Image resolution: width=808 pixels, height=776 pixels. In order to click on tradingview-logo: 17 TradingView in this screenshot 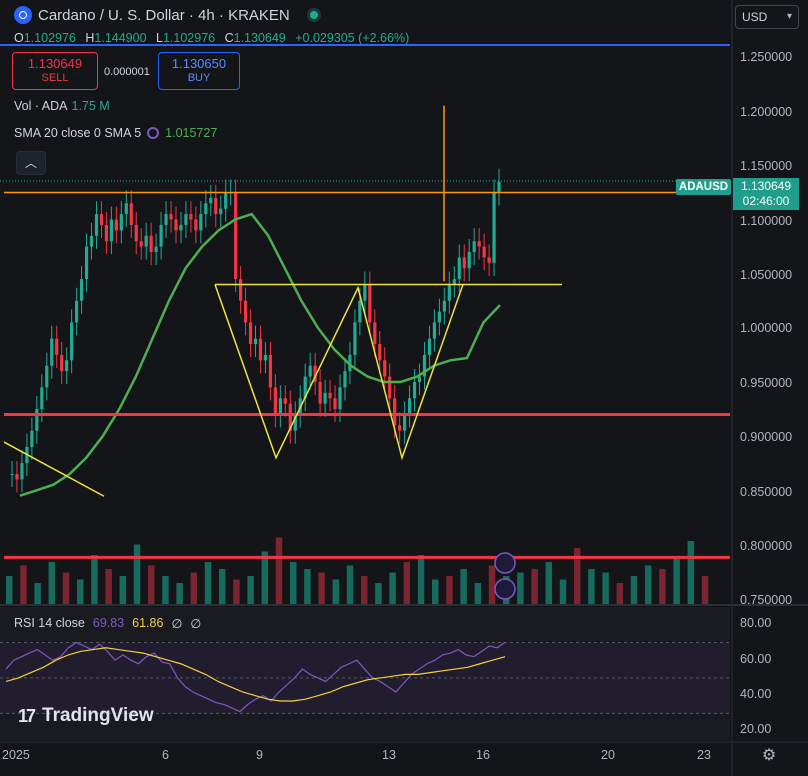, I will do `click(86, 716)`.